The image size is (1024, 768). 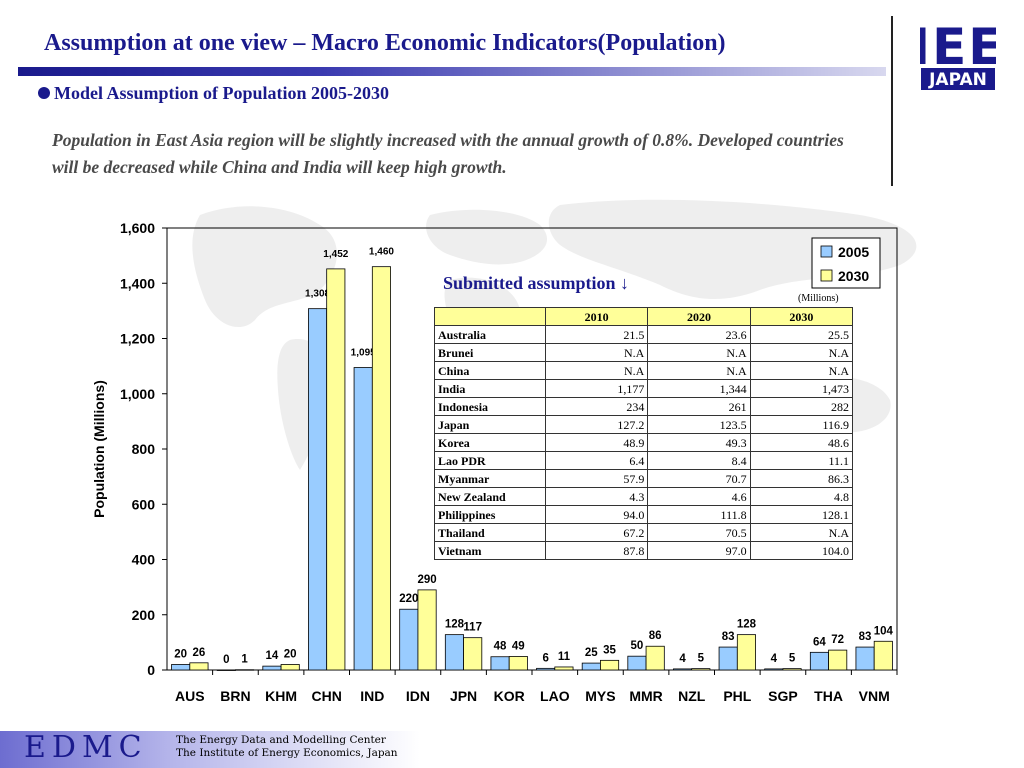 What do you see at coordinates (454, 652) in the screenshot?
I see `bar-2005-jpn` at bounding box center [454, 652].